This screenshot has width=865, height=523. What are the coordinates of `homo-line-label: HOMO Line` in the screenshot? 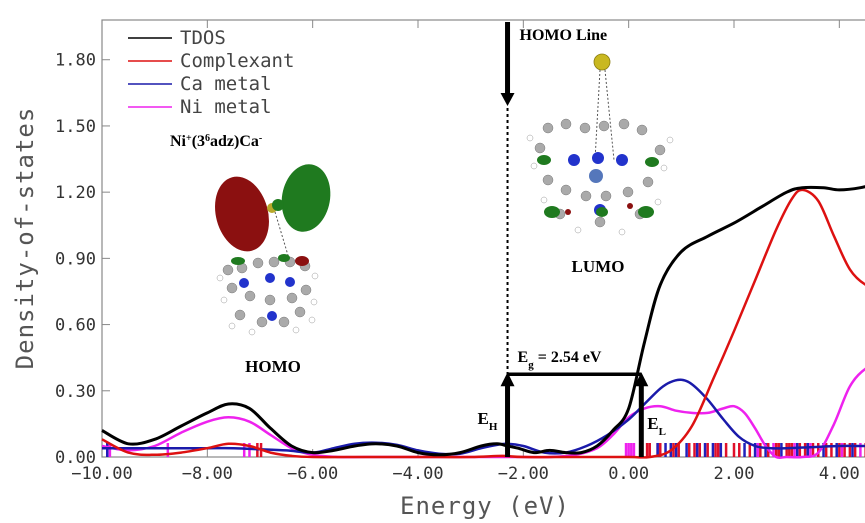 It's located at (564, 35).